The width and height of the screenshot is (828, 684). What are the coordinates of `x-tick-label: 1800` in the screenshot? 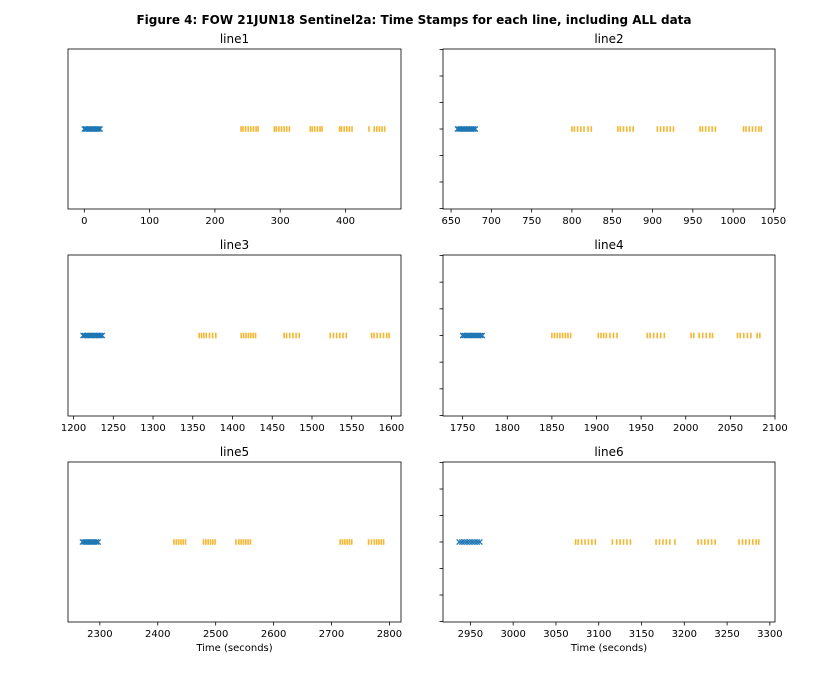 It's located at (507, 428).